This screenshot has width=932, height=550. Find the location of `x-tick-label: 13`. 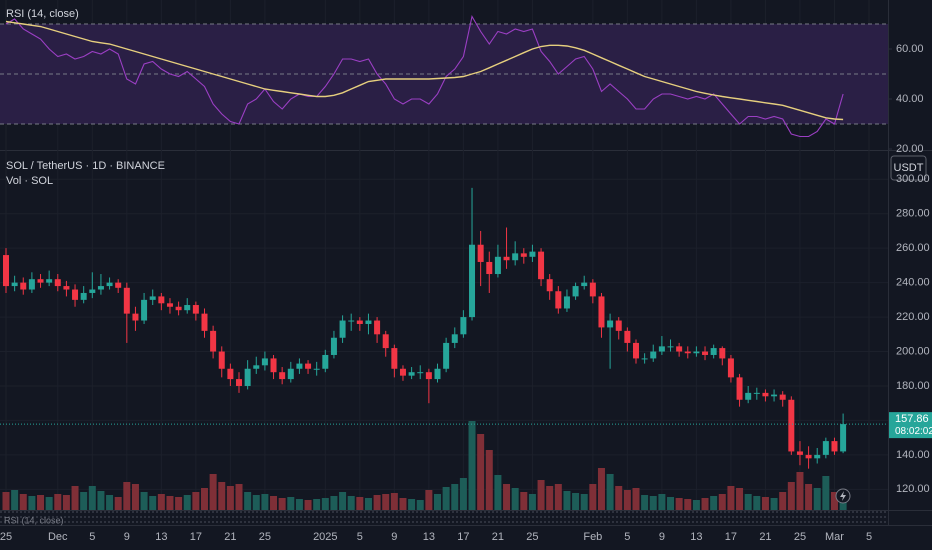

x-tick-label: 13 is located at coordinates (696, 537).